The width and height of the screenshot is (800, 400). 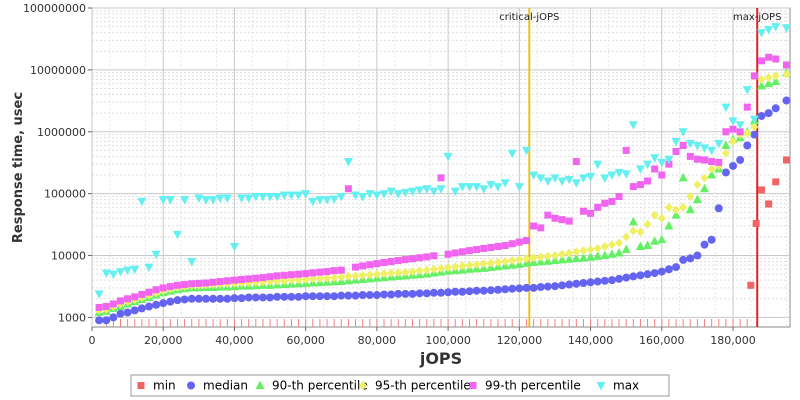 What do you see at coordinates (363, 385) in the screenshot?
I see `legend-swatch-95-th-percentile` at bounding box center [363, 385].